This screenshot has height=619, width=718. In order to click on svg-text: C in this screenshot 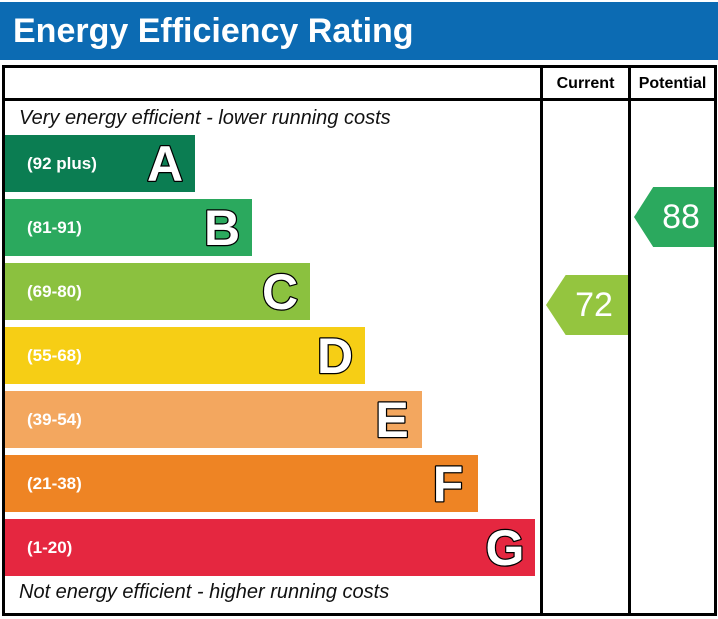, I will do `click(280, 292)`.